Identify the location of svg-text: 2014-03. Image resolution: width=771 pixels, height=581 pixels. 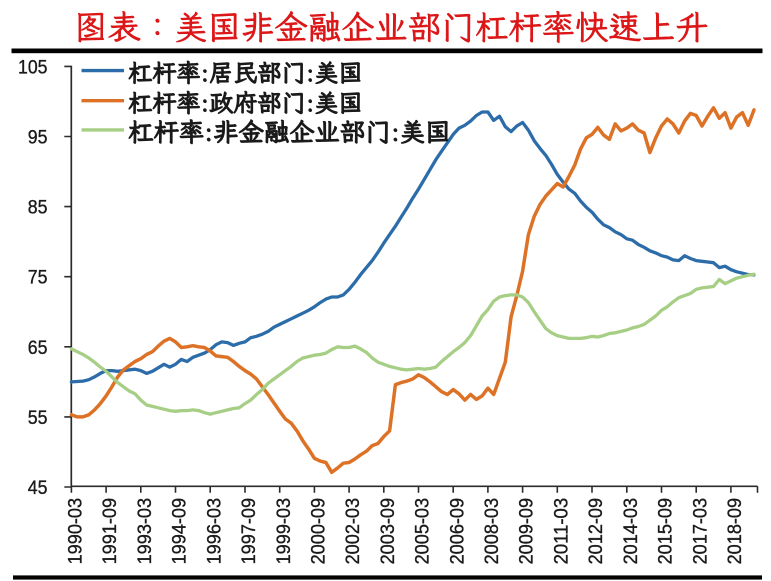
(631, 531).